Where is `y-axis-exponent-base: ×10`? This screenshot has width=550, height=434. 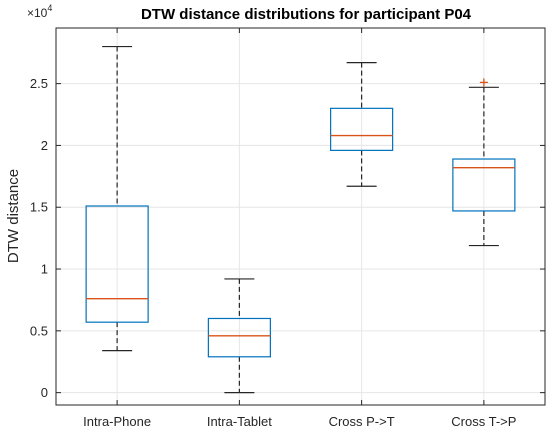 y-axis-exponent-base: ×10 is located at coordinates (37, 13).